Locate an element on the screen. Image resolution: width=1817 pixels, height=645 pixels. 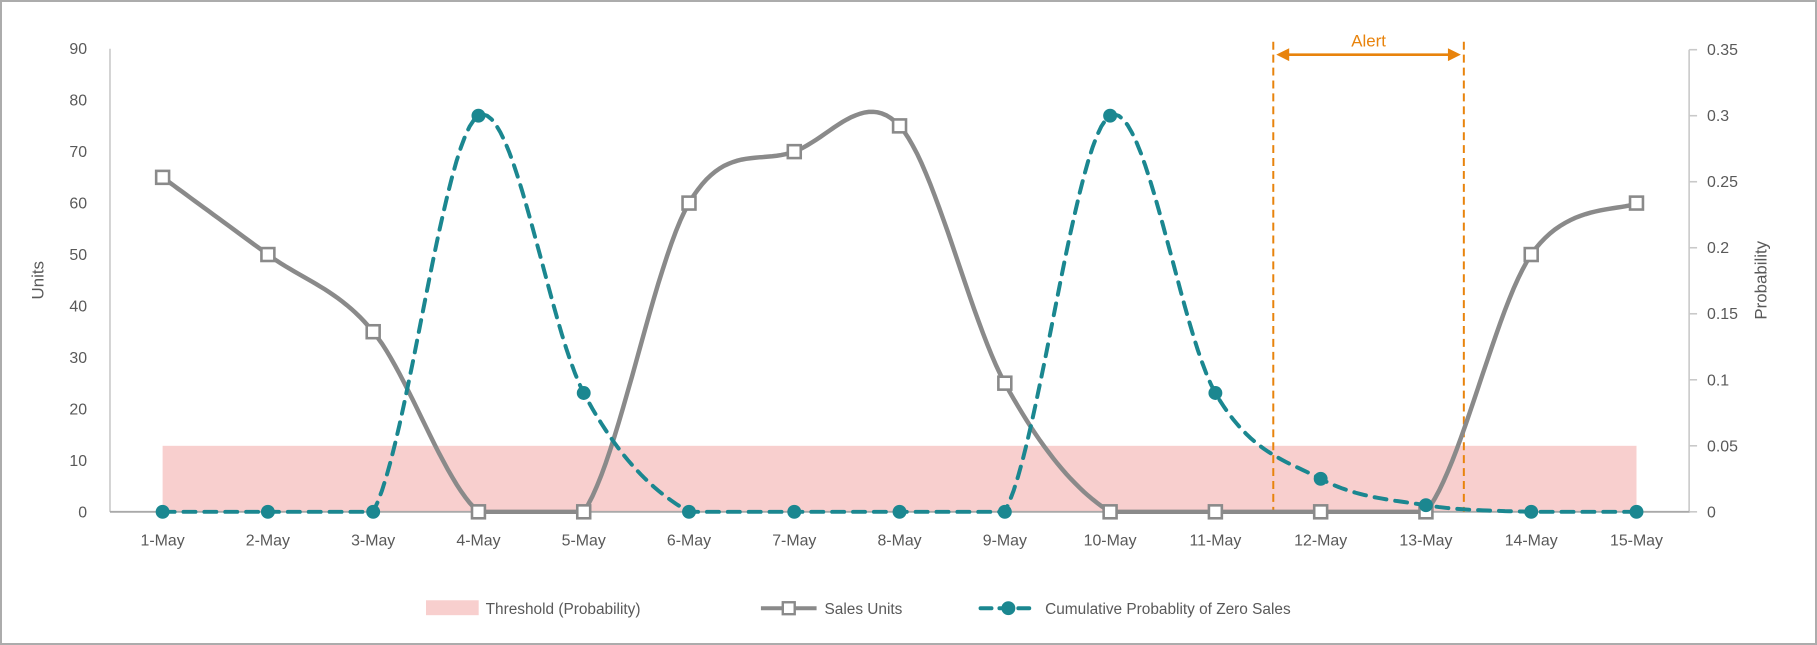
right-axis-tick-label: 0.05 is located at coordinates (1722, 446).